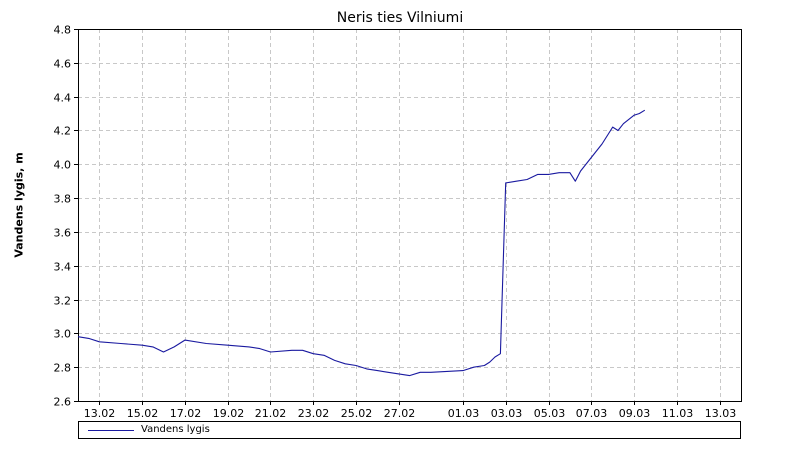 This screenshot has width=800, height=450. What do you see at coordinates (507, 413) in the screenshot?
I see `x-tick-label: 03.03` at bounding box center [507, 413].